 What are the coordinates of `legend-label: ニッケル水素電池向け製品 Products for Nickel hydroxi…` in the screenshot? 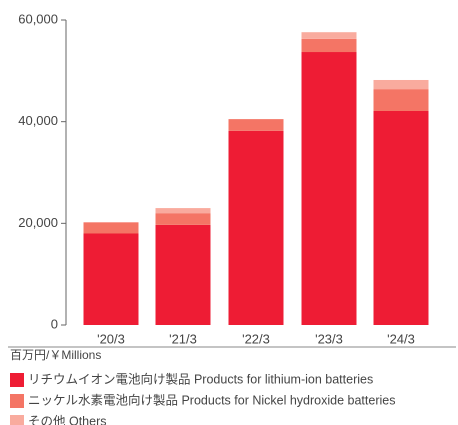 It's located at (211, 399).